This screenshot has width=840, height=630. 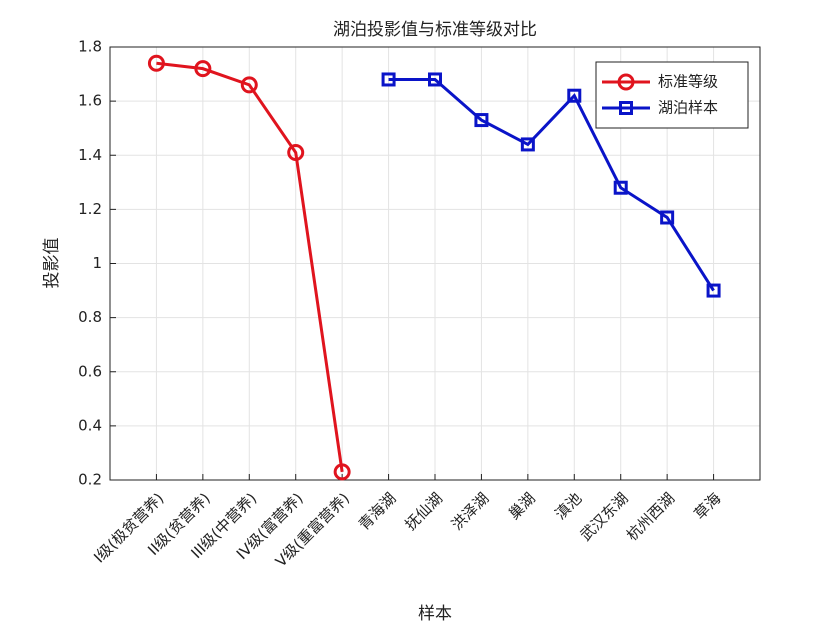 I want to click on y-tick-label: 1.2, so click(x=90, y=209).